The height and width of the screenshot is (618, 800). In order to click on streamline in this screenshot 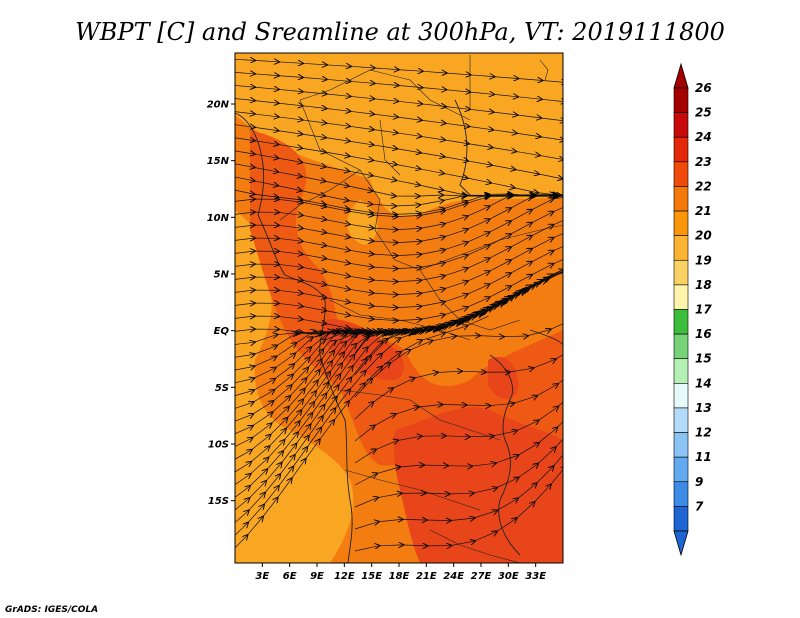, I will do `click(458, 506)`.